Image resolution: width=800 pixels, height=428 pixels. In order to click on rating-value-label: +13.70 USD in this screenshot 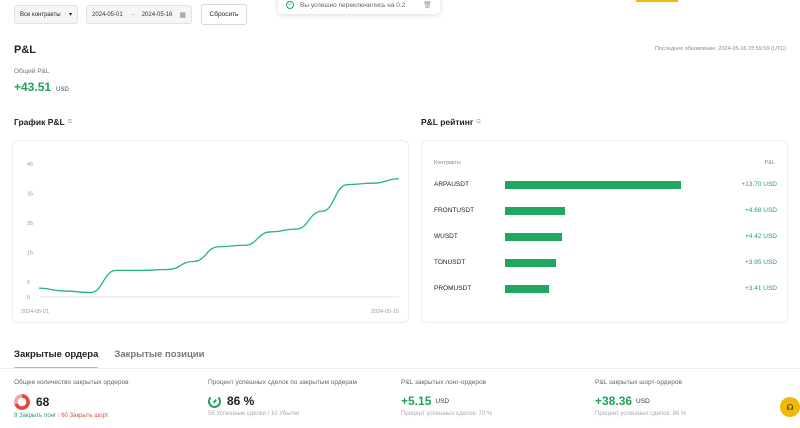, I will do `click(759, 184)`.